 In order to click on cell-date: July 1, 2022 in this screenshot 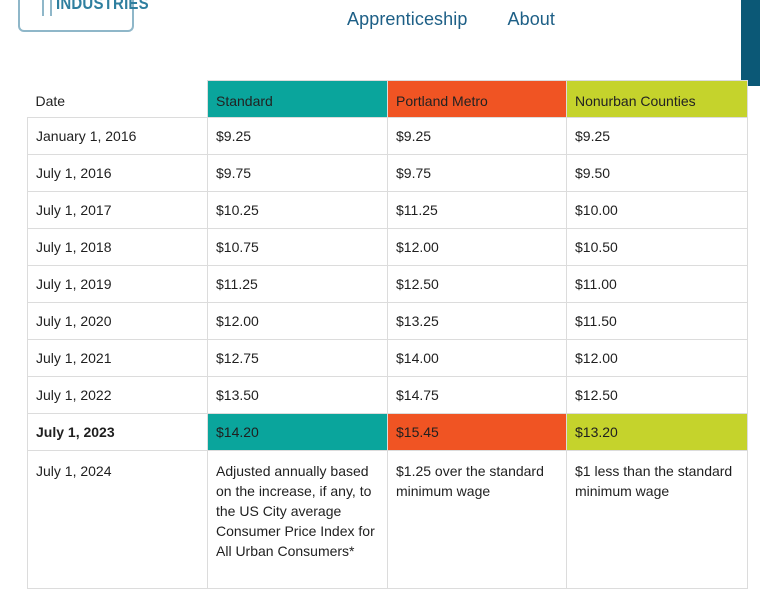, I will do `click(117, 395)`.